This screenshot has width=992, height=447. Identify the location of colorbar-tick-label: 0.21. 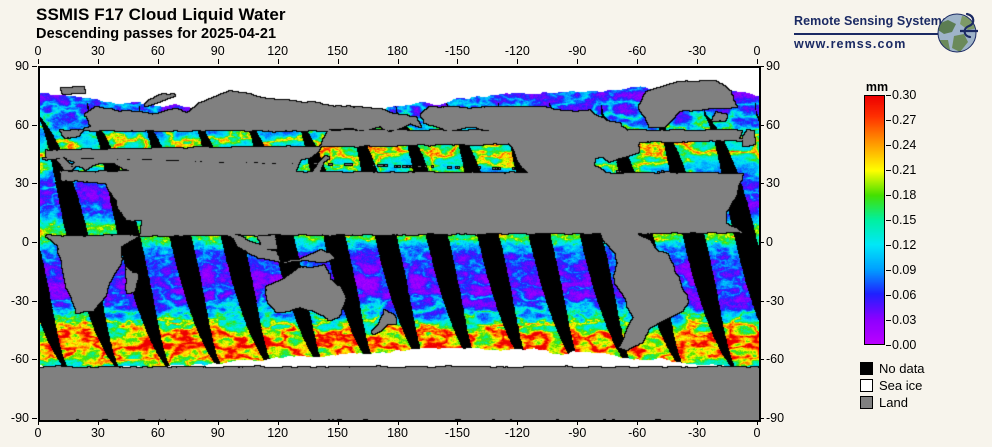
(904, 170).